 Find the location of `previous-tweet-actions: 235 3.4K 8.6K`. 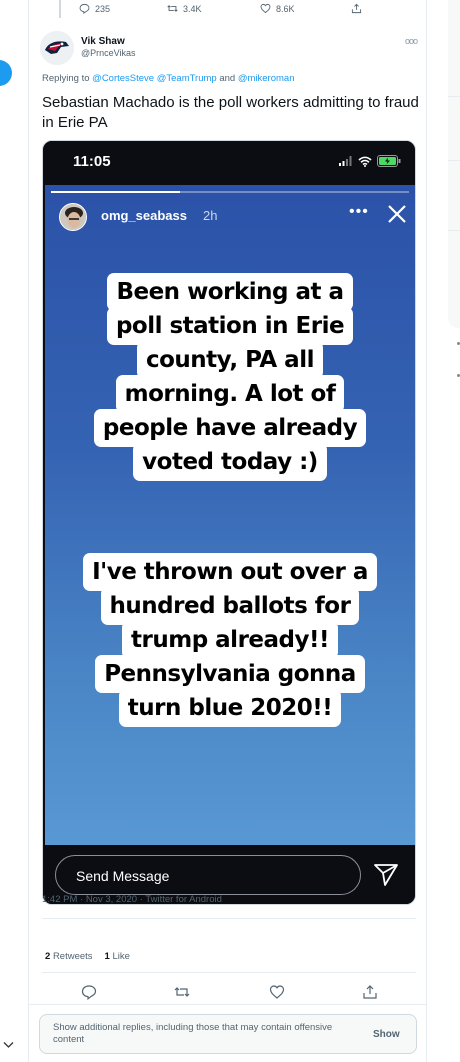

previous-tweet-actions: 235 3.4K 8.6K is located at coordinates (228, 10).